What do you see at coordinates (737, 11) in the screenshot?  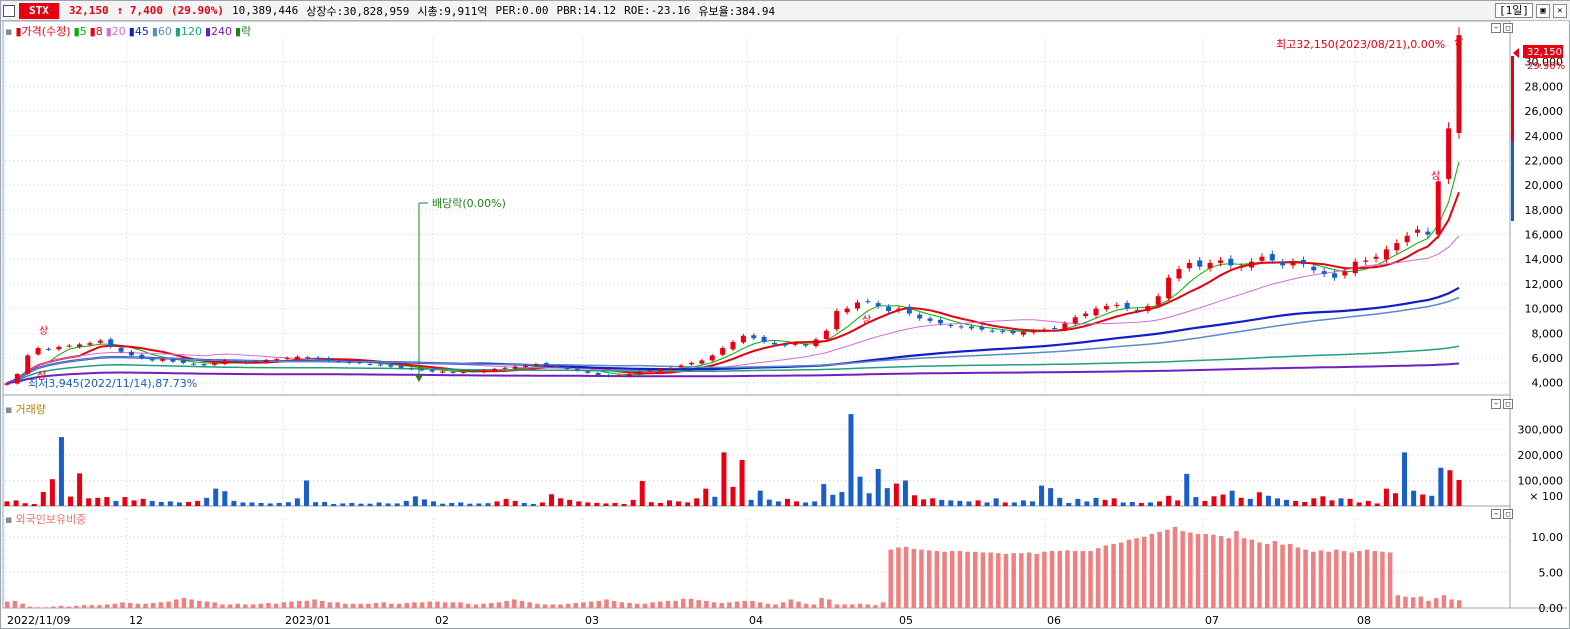 I see `reserve-ratio: 유보율:384.94` at bounding box center [737, 11].